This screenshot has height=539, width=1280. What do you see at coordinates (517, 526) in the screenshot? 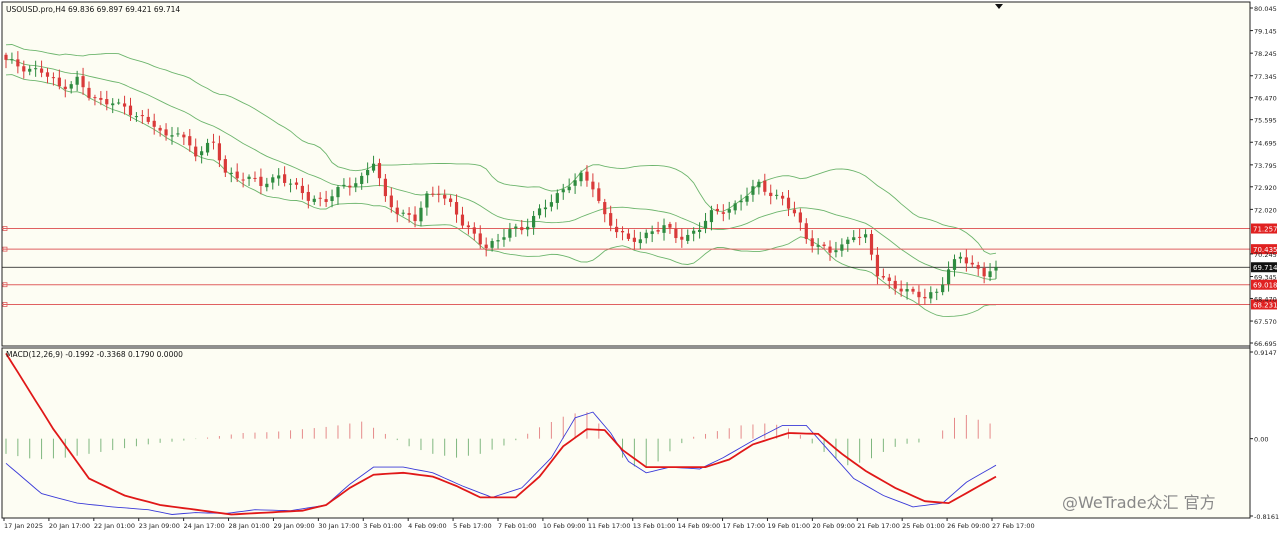
I see `time-tick-label: 7 Feb 01:00` at bounding box center [517, 526].